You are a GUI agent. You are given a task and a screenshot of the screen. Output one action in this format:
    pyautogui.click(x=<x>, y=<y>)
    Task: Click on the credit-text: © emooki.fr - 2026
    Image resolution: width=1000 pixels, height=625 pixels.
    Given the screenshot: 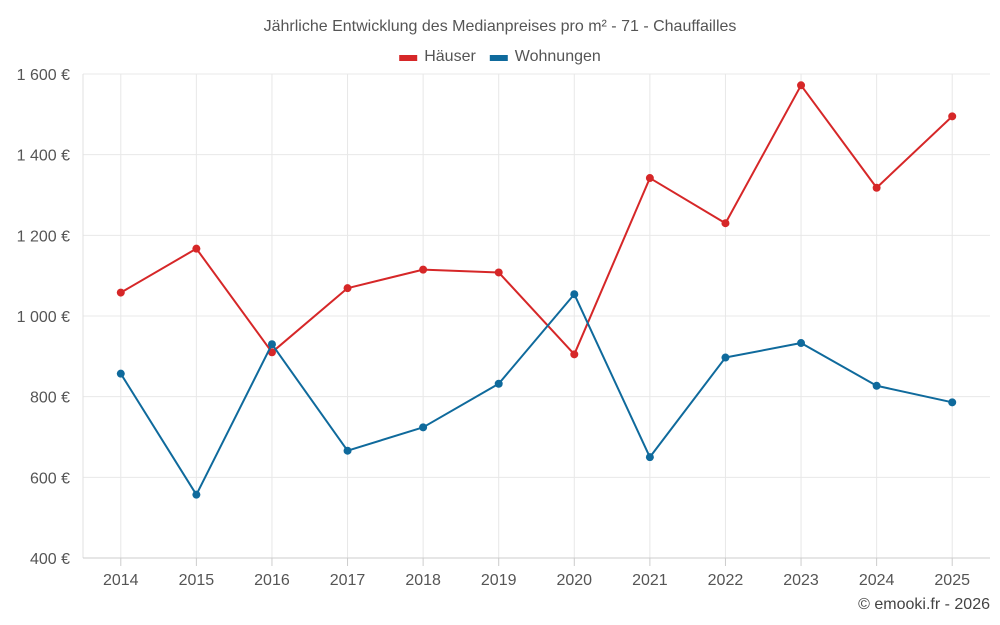 What is the action you would take?
    pyautogui.click(x=924, y=604)
    